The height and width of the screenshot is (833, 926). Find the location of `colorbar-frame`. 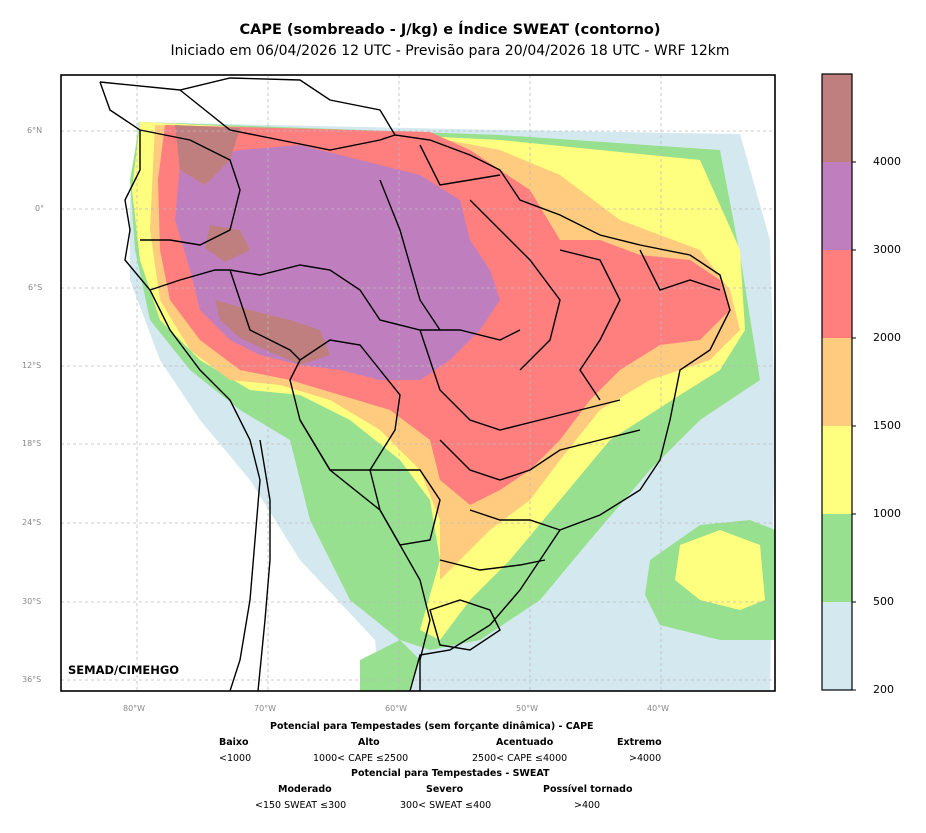

colorbar-frame is located at coordinates (837, 382).